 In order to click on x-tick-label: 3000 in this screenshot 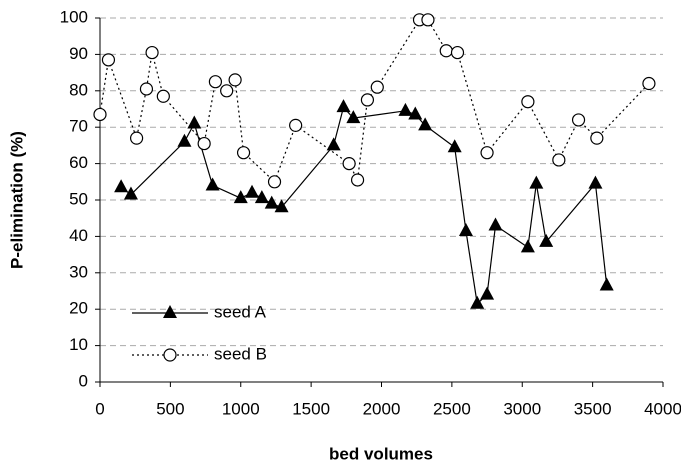, I will do `click(522, 408)`.